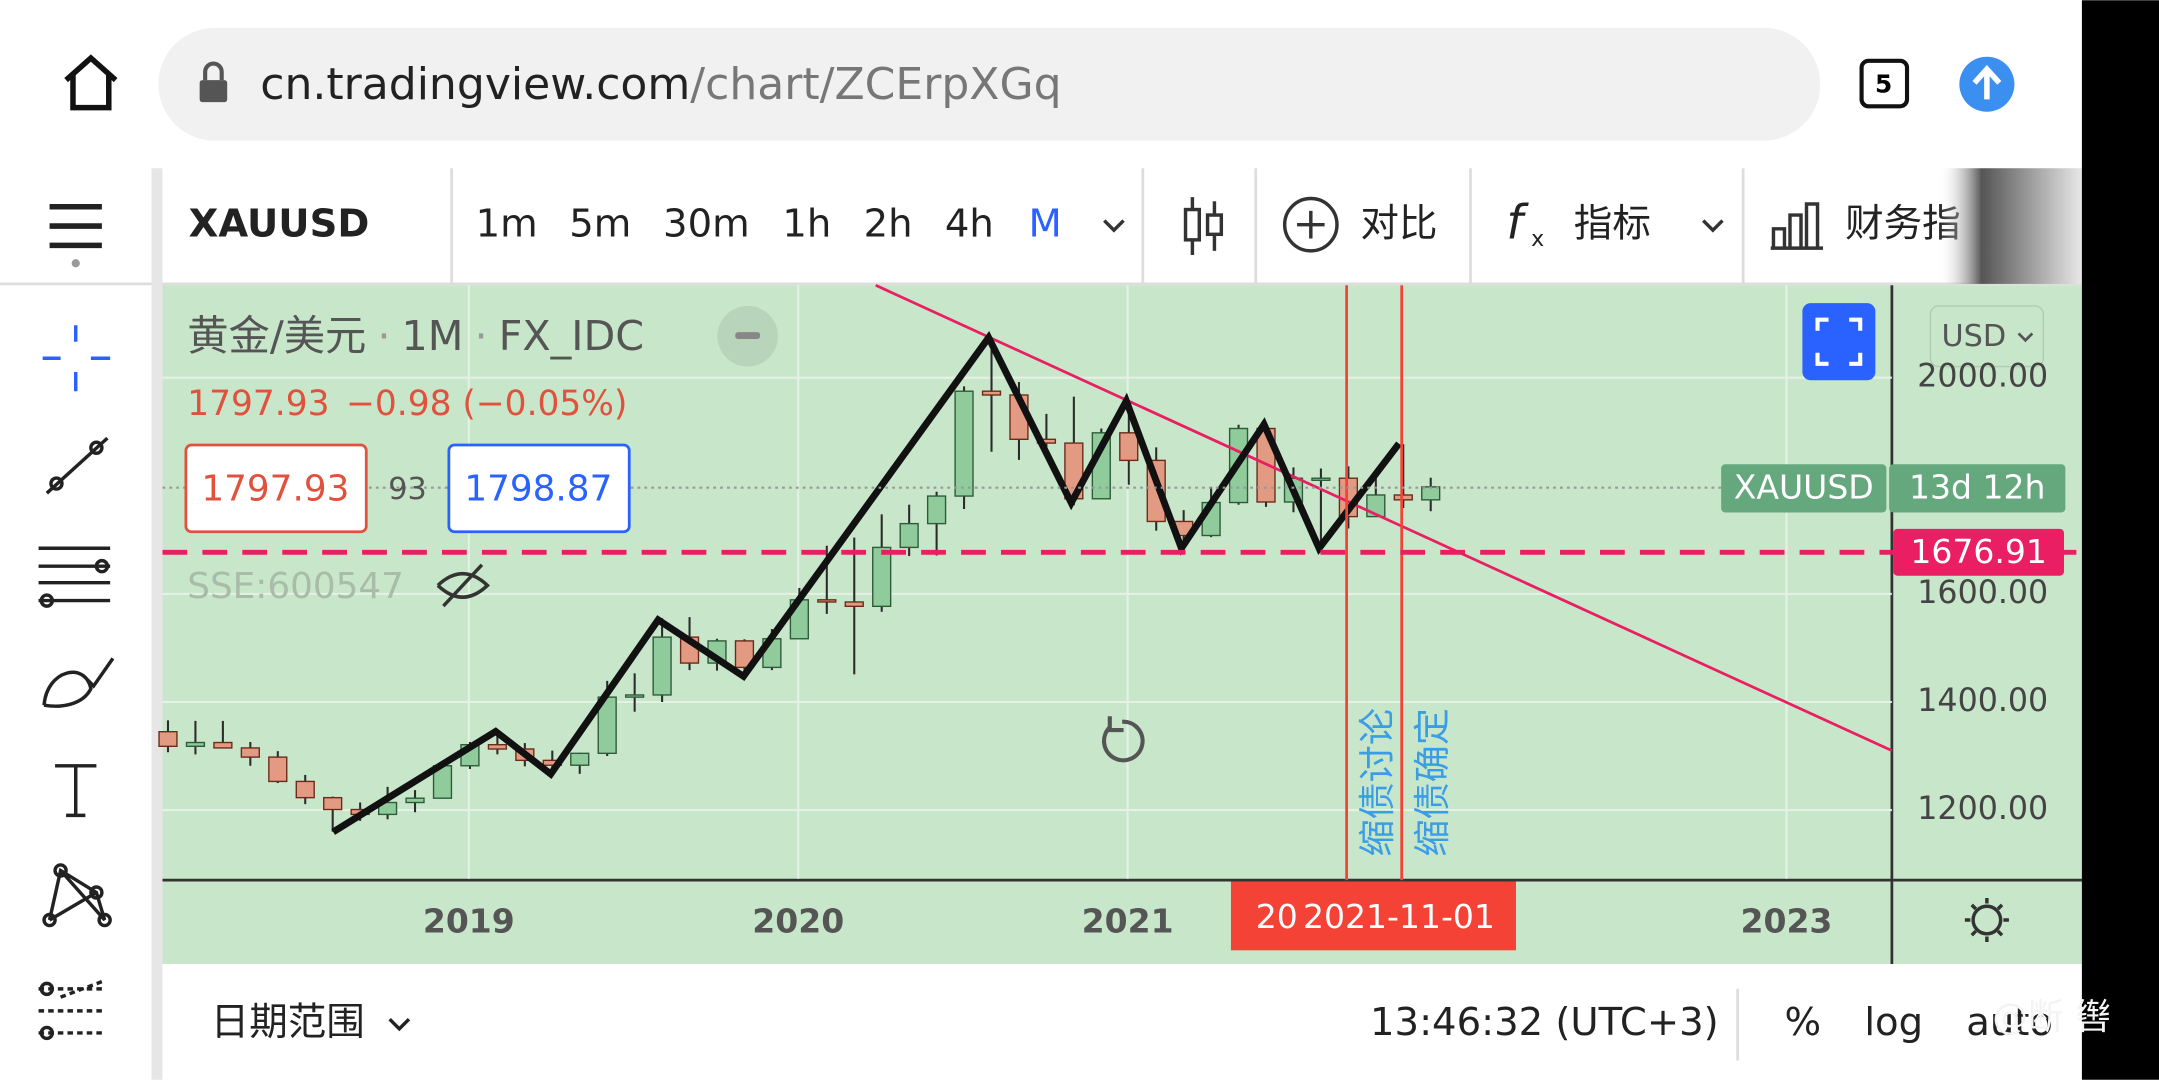 This screenshot has width=2159, height=1080. What do you see at coordinates (475, 84) in the screenshot?
I see `url-host: cn.tradingview.com` at bounding box center [475, 84].